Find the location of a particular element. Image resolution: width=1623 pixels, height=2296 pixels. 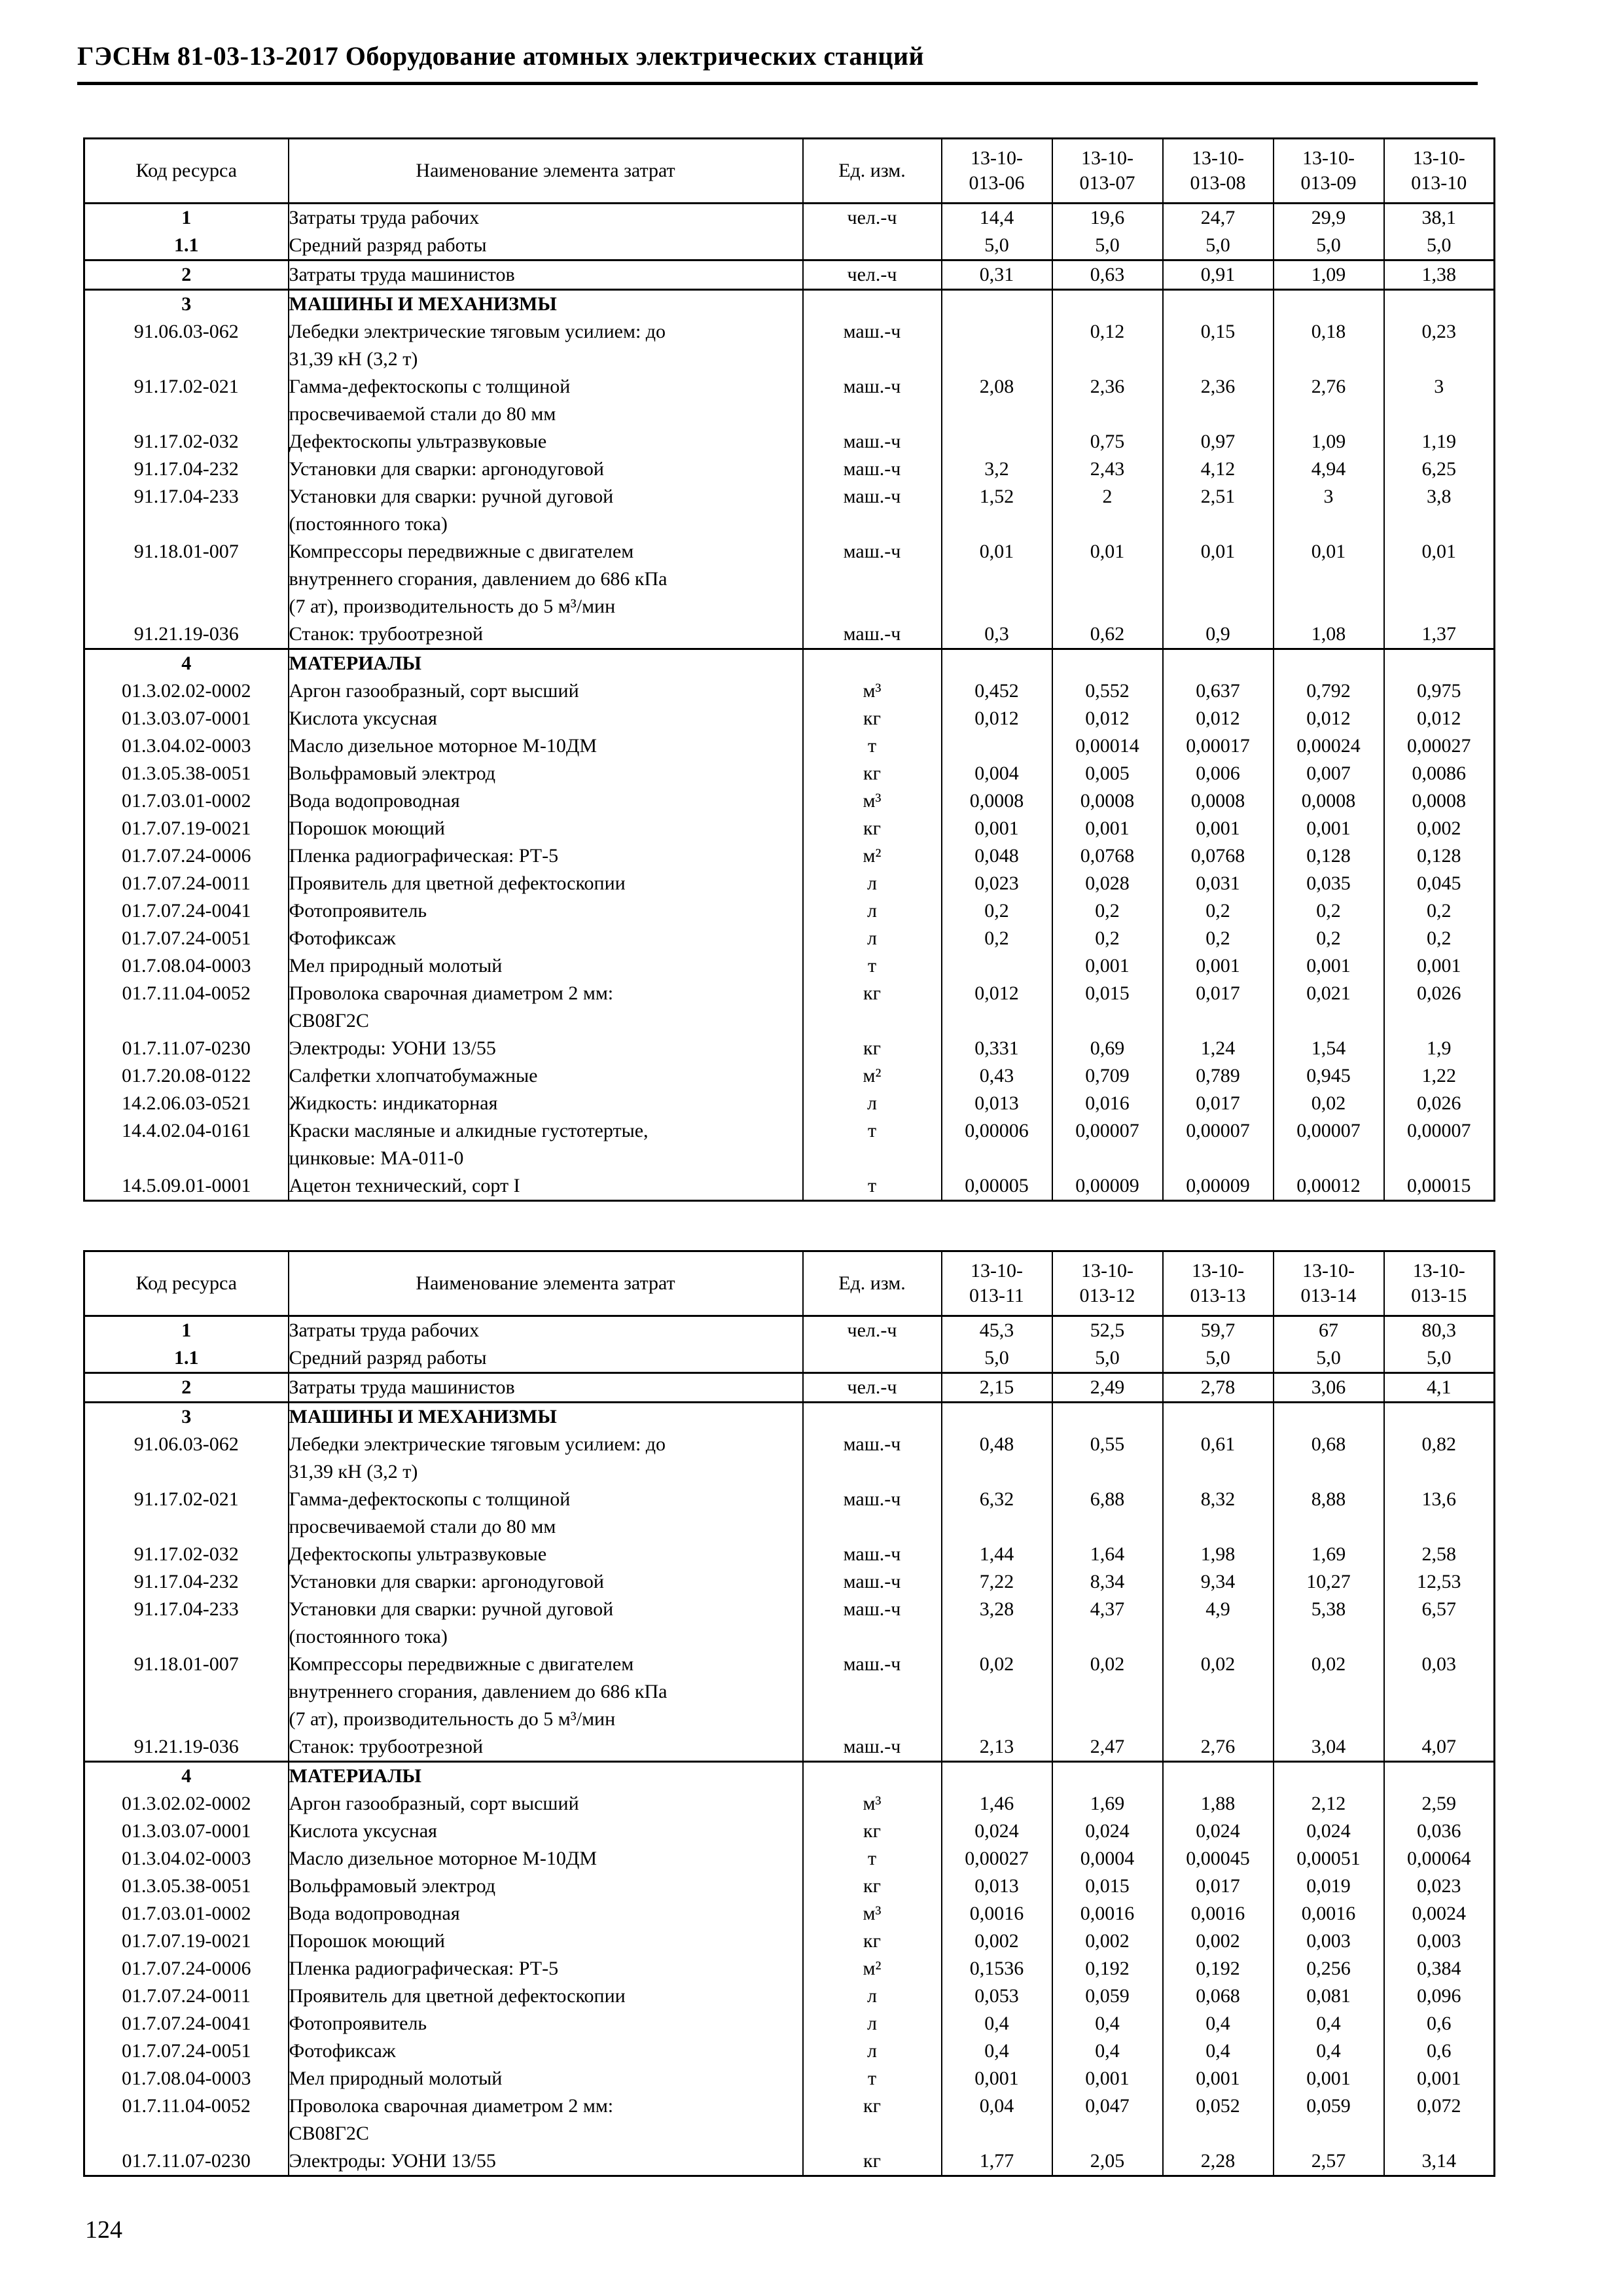

resource-code-cell: 14.4.02.04-0161 is located at coordinates (186, 1144).